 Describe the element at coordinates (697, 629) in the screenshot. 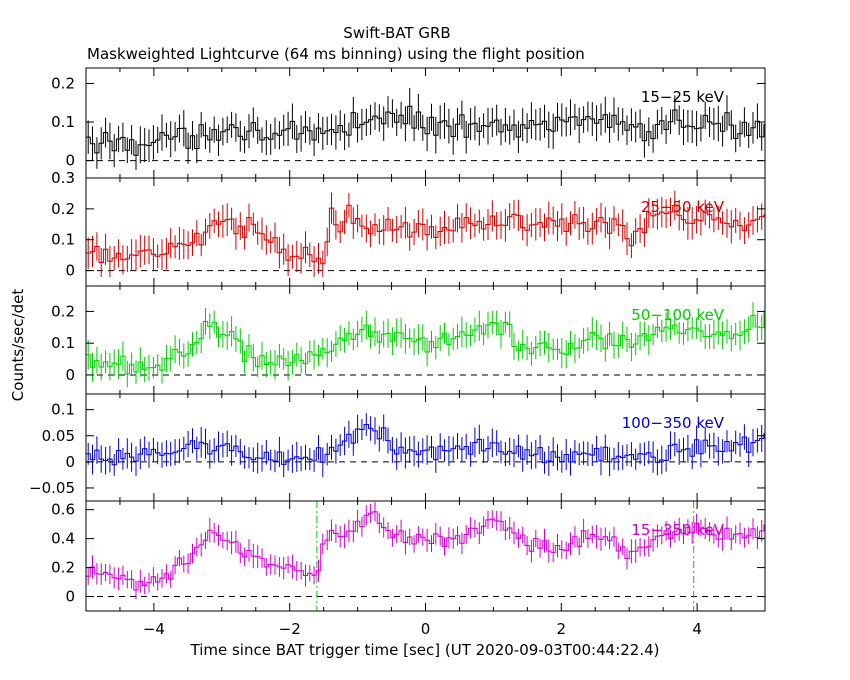

I see `x-tick-label: 4` at that location.